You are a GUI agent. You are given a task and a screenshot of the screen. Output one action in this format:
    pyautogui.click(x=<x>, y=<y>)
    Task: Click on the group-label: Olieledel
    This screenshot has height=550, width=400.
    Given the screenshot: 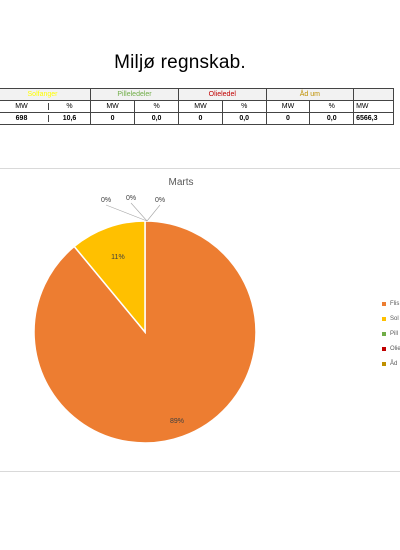 What is the action you would take?
    pyautogui.click(x=222, y=94)
    